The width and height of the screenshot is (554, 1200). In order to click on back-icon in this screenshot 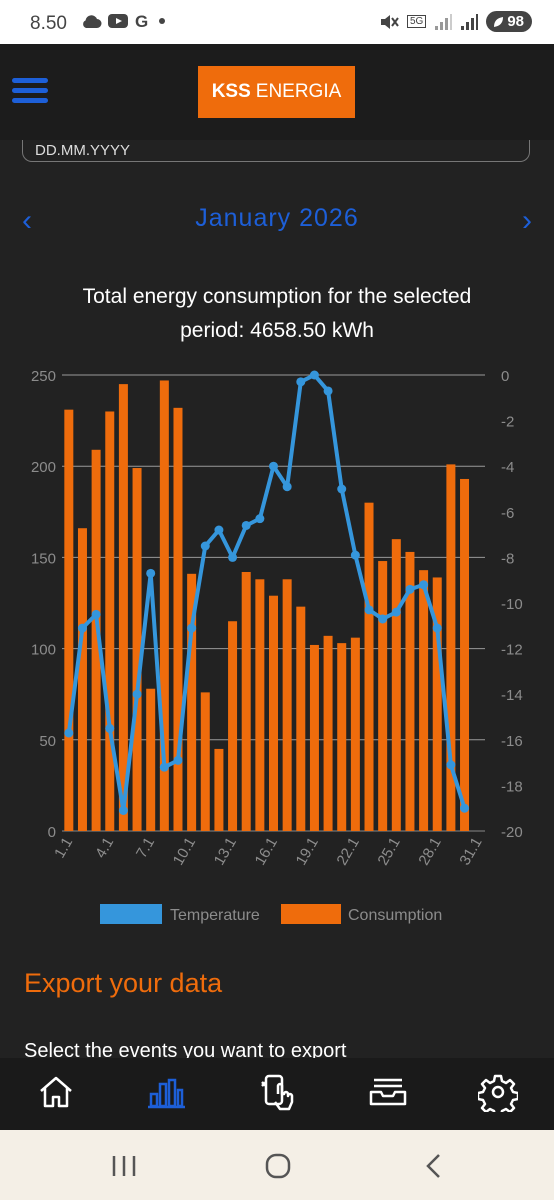, I will do `click(434, 1166)`.